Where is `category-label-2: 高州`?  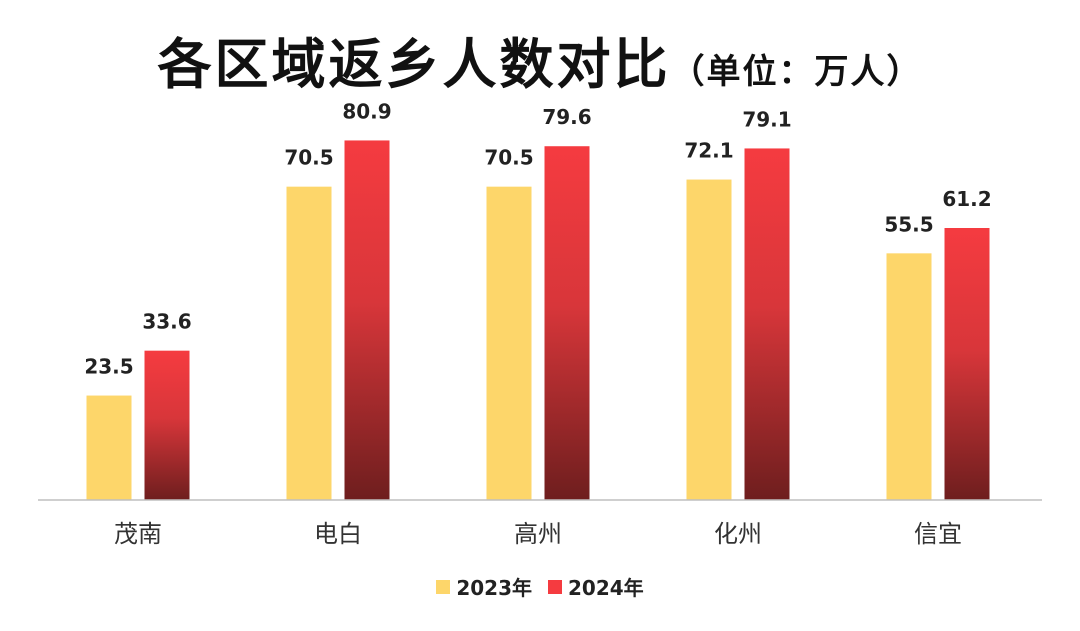 category-label-2: 高州 is located at coordinates (538, 534).